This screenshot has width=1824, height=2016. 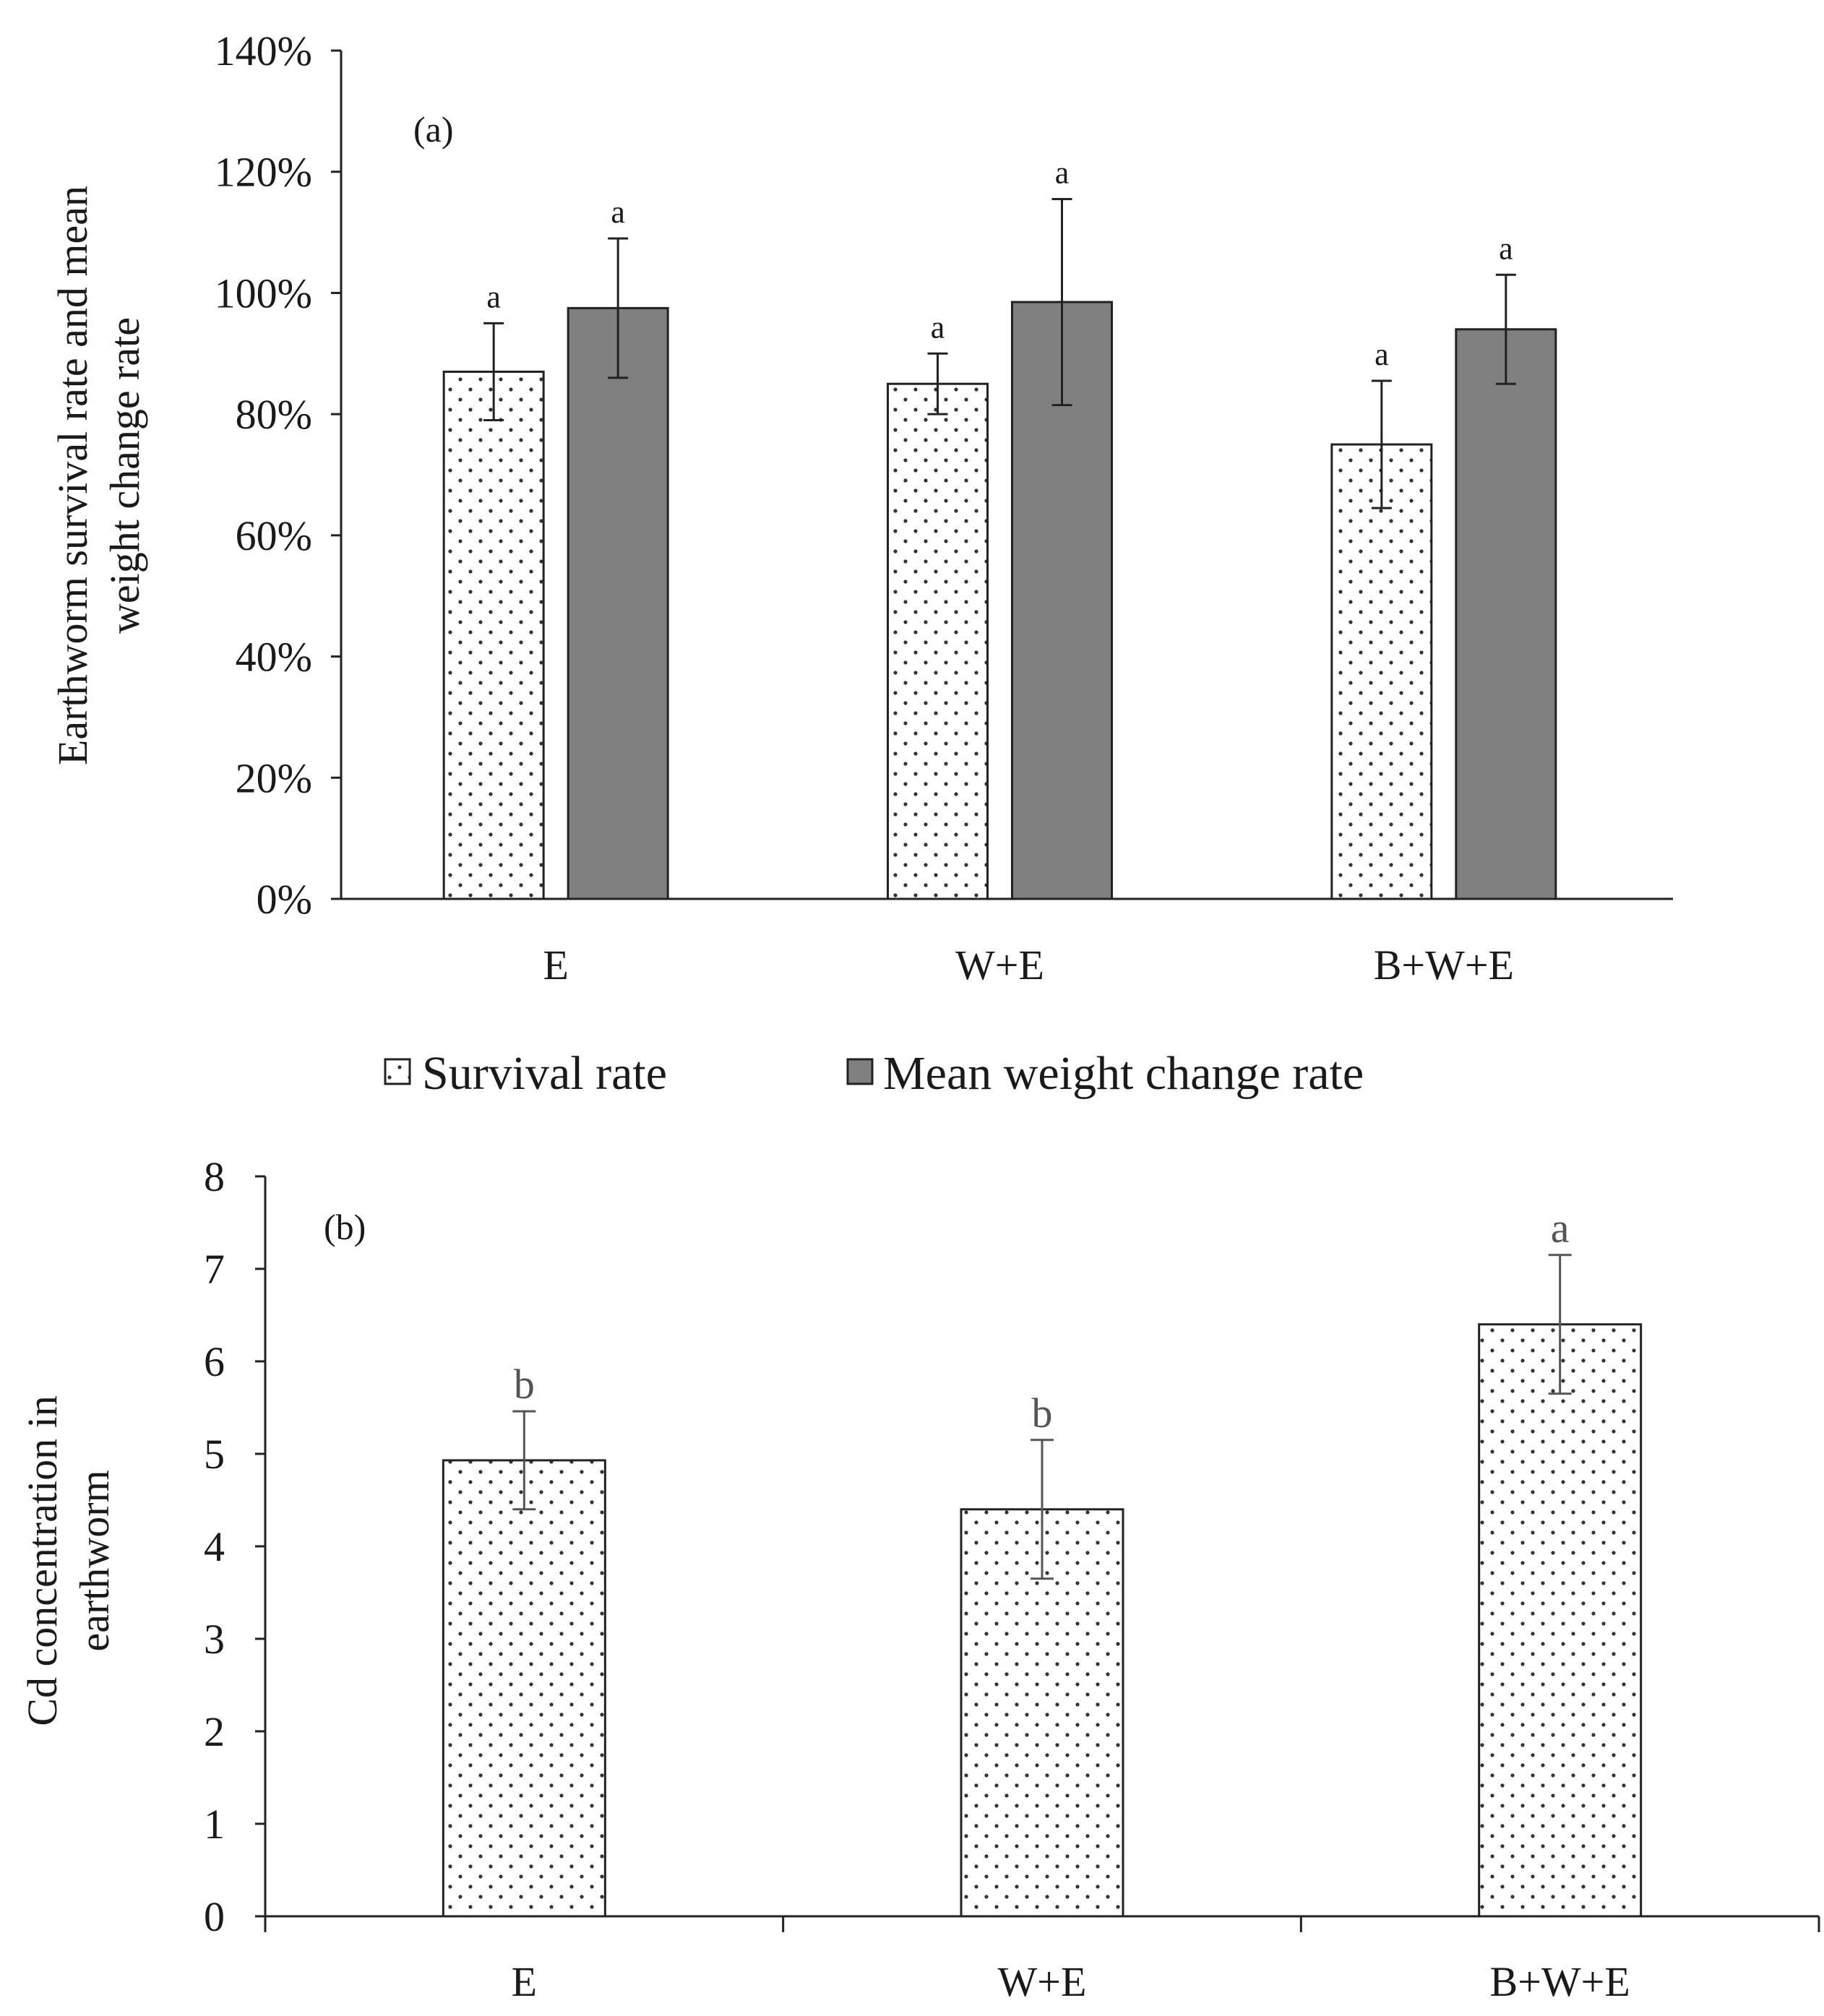 I want to click on legend: Survival rate Mean weight change rate, so click(x=874, y=1073).